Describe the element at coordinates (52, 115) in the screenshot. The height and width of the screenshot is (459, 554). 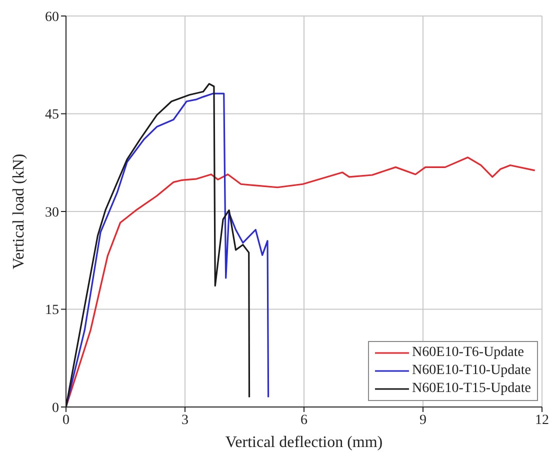
I see `y-tick-label: 45` at that location.